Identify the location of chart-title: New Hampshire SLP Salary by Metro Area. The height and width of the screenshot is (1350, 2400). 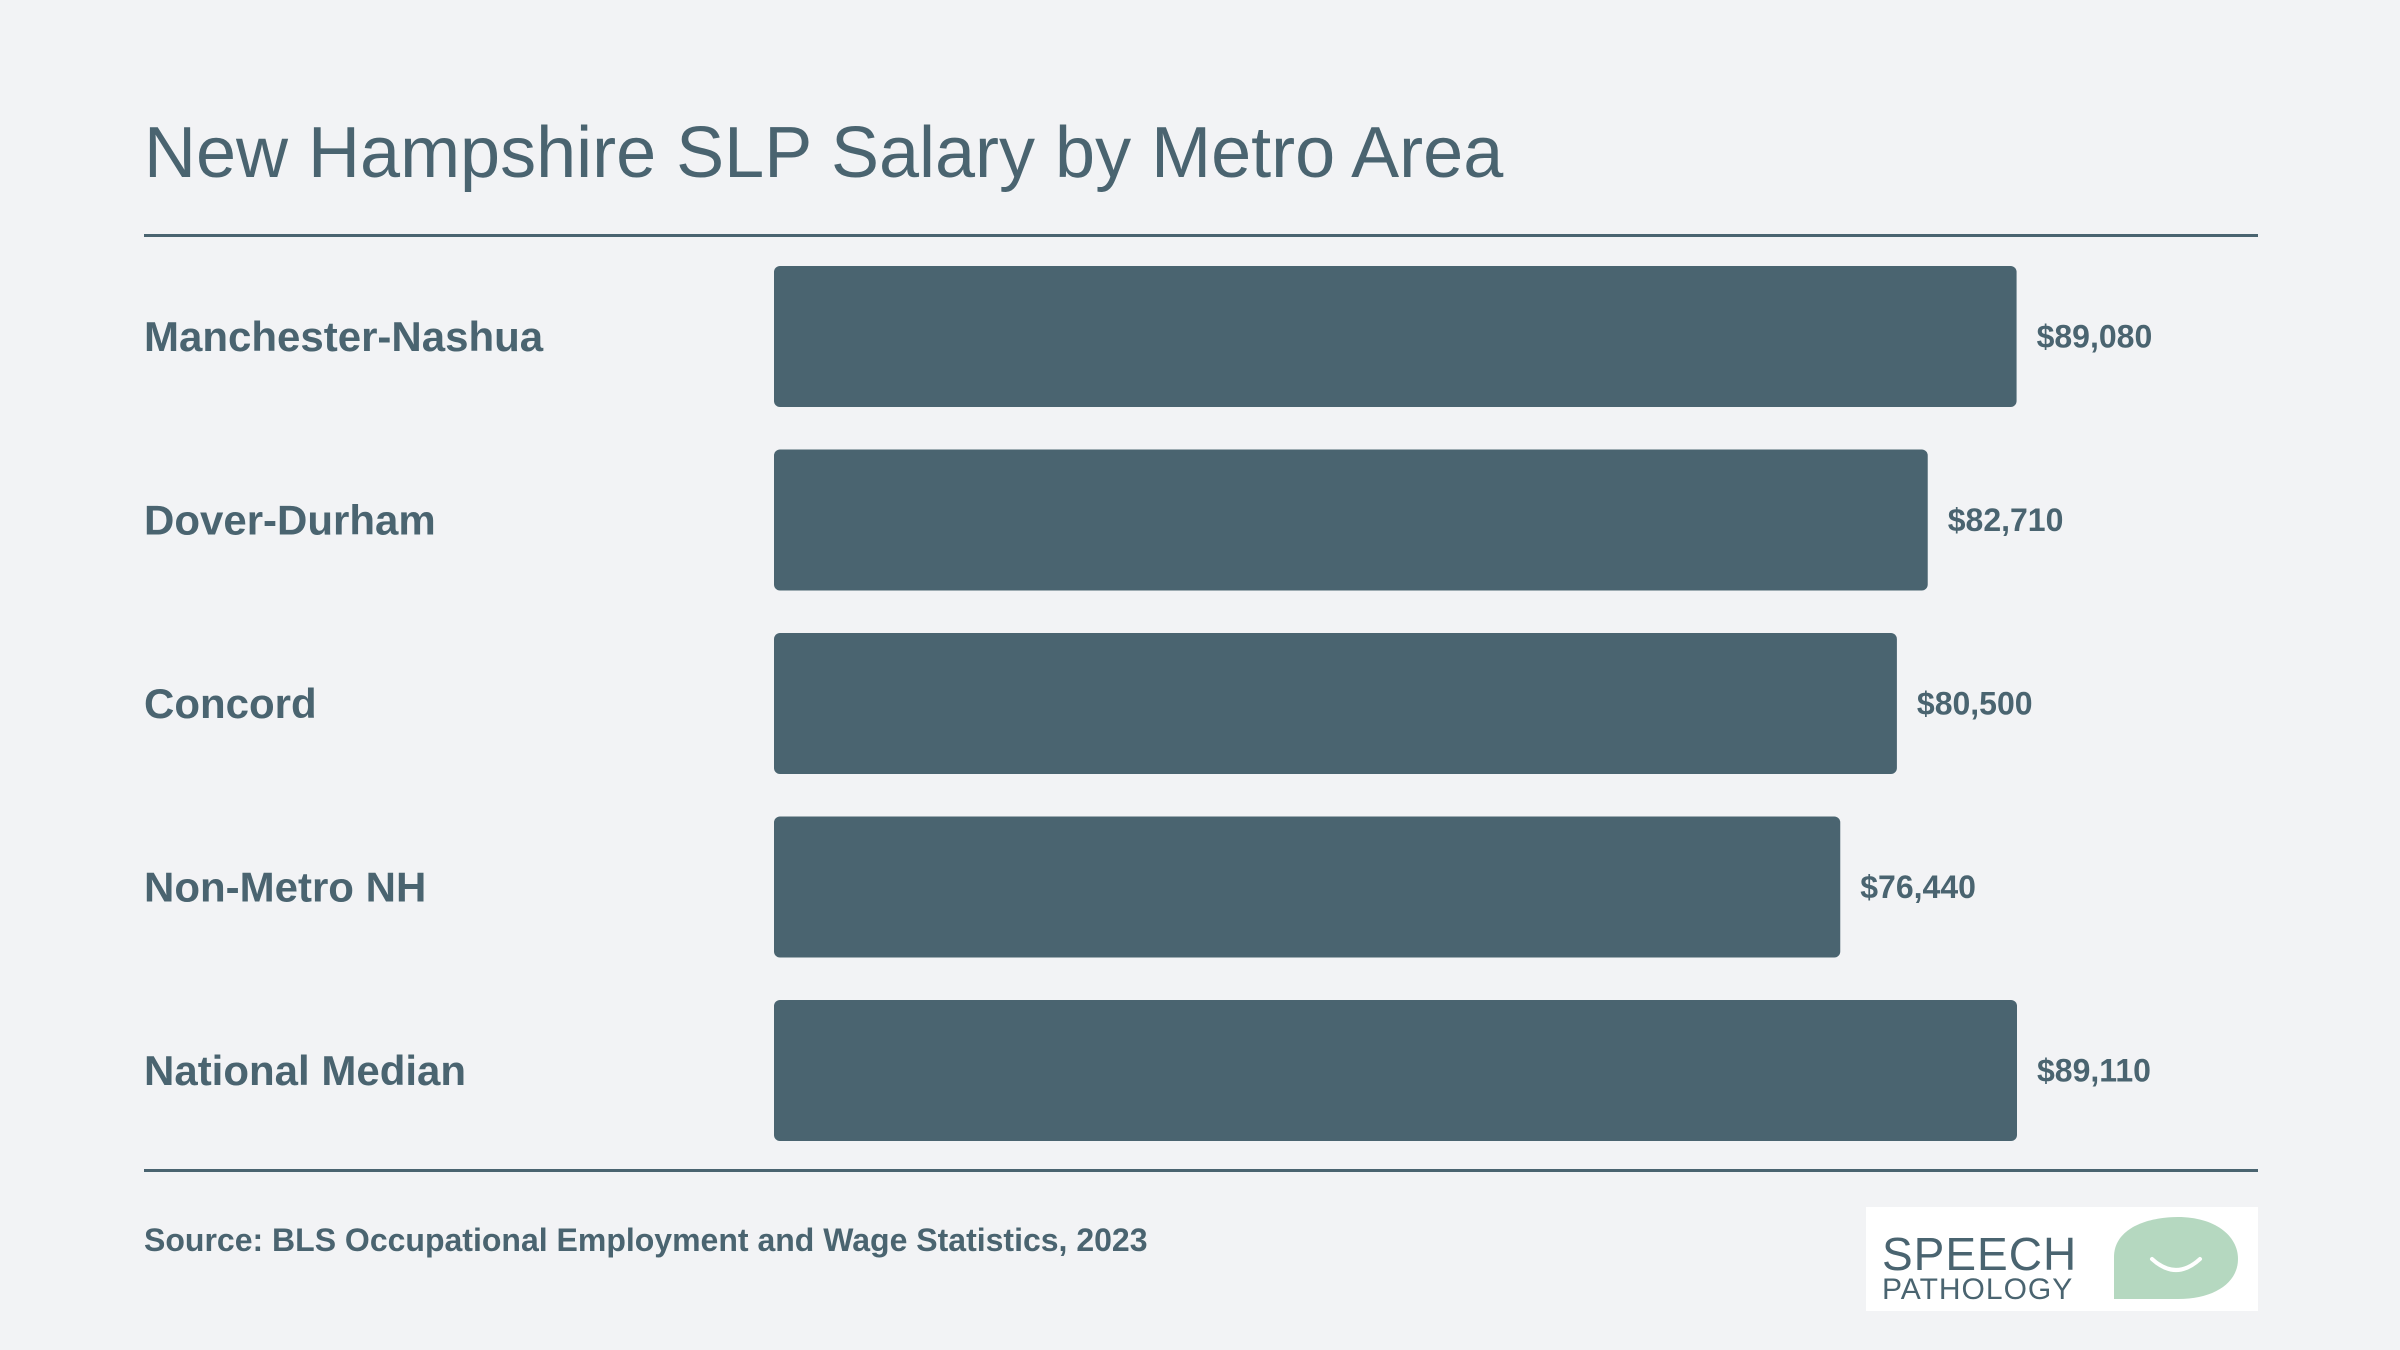
(824, 153).